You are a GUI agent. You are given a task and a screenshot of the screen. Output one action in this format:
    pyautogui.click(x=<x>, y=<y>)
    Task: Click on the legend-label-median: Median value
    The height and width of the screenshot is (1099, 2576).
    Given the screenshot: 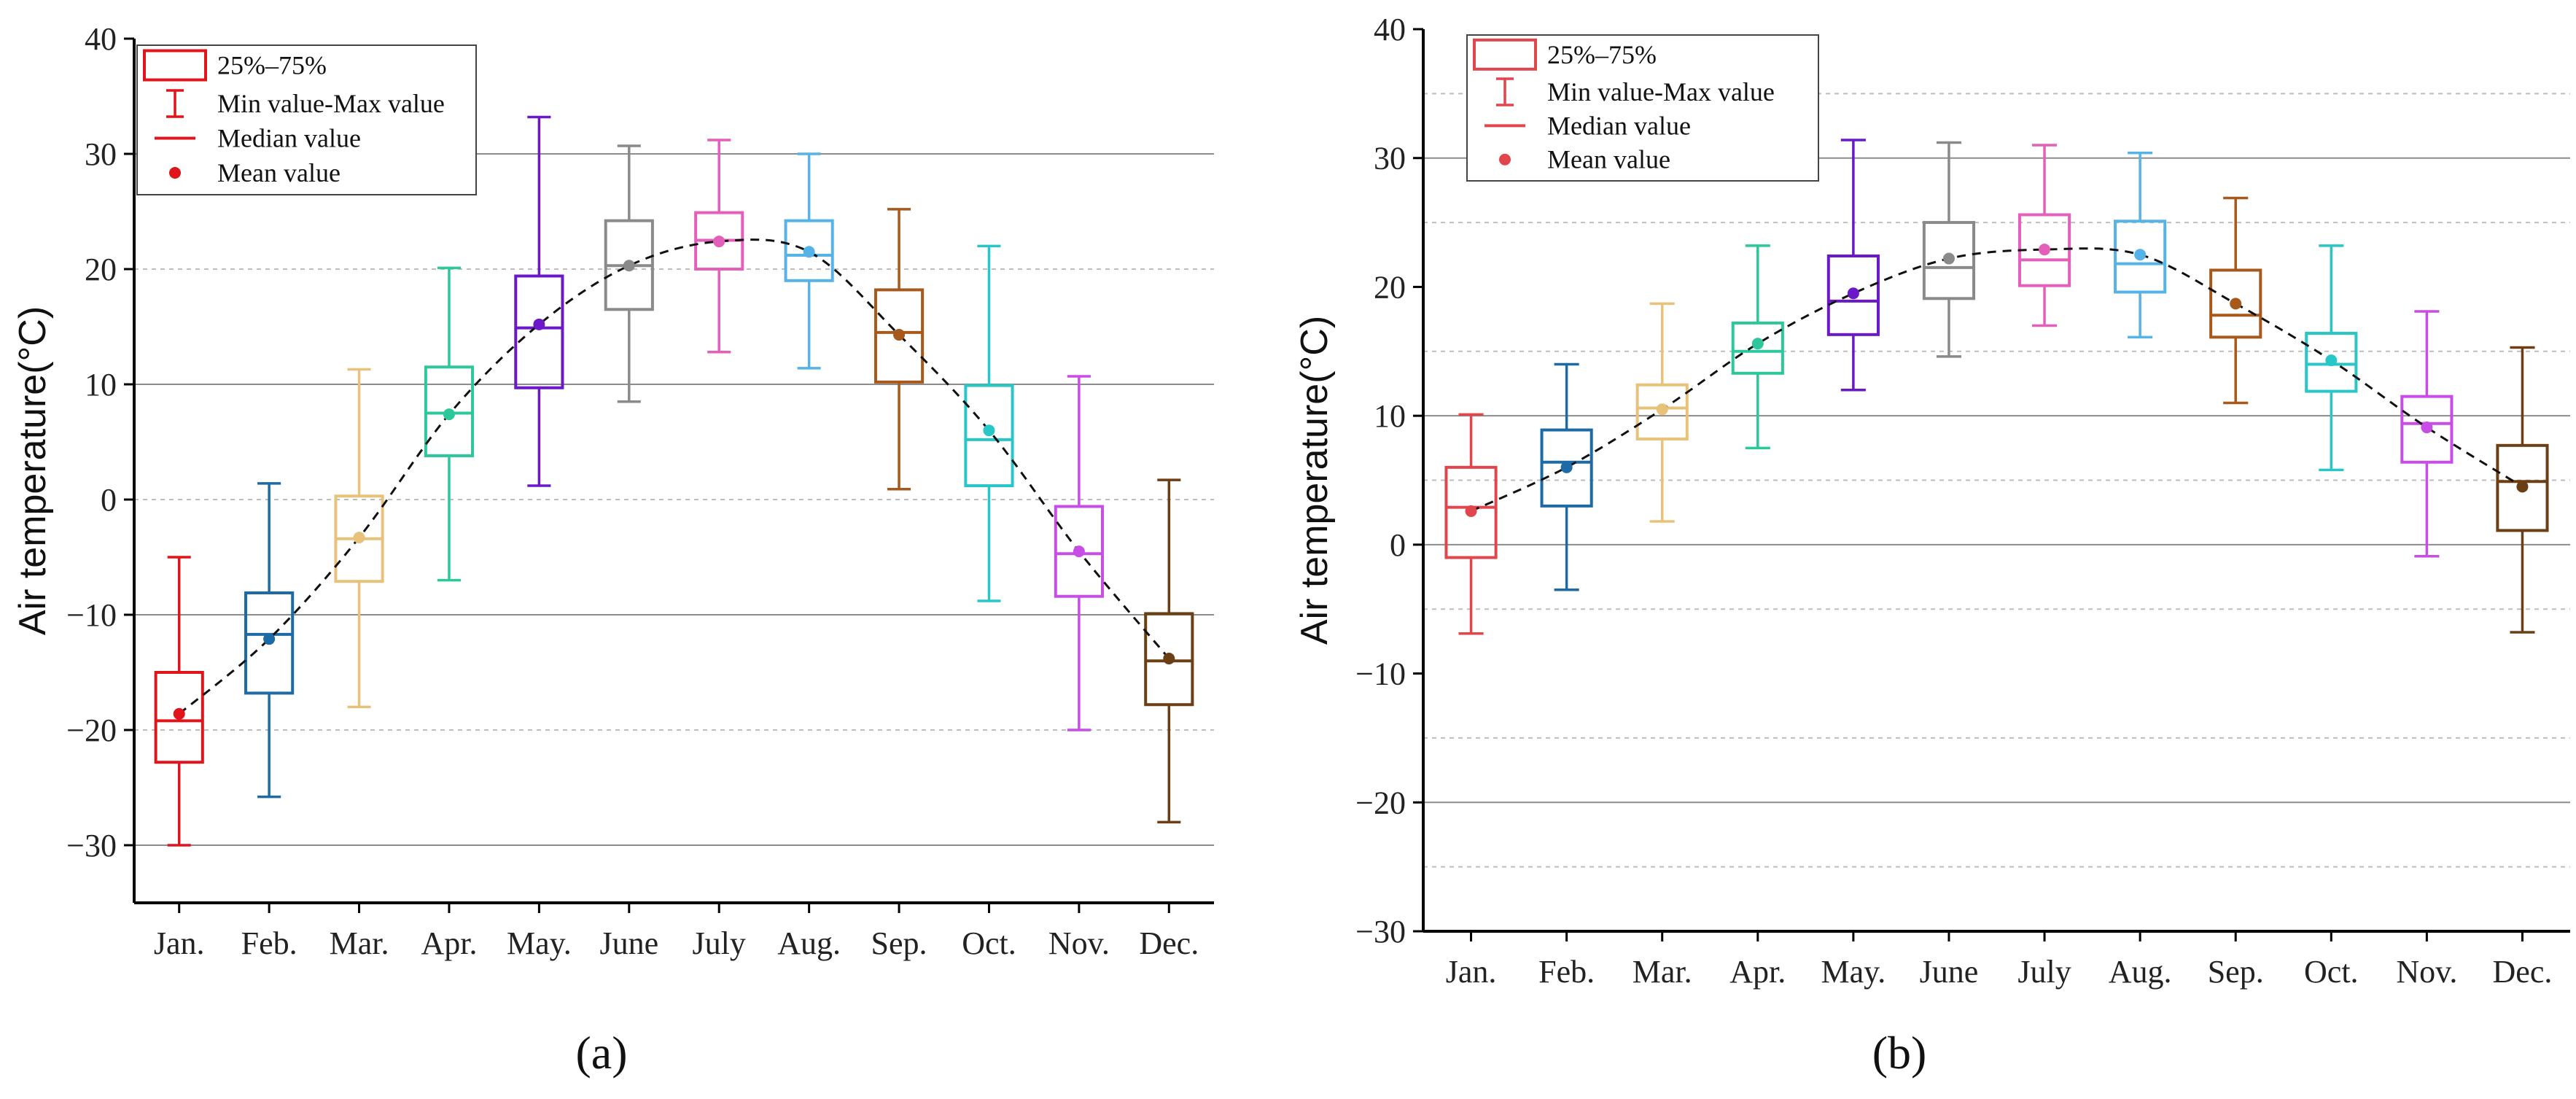 What is the action you would take?
    pyautogui.click(x=1619, y=125)
    